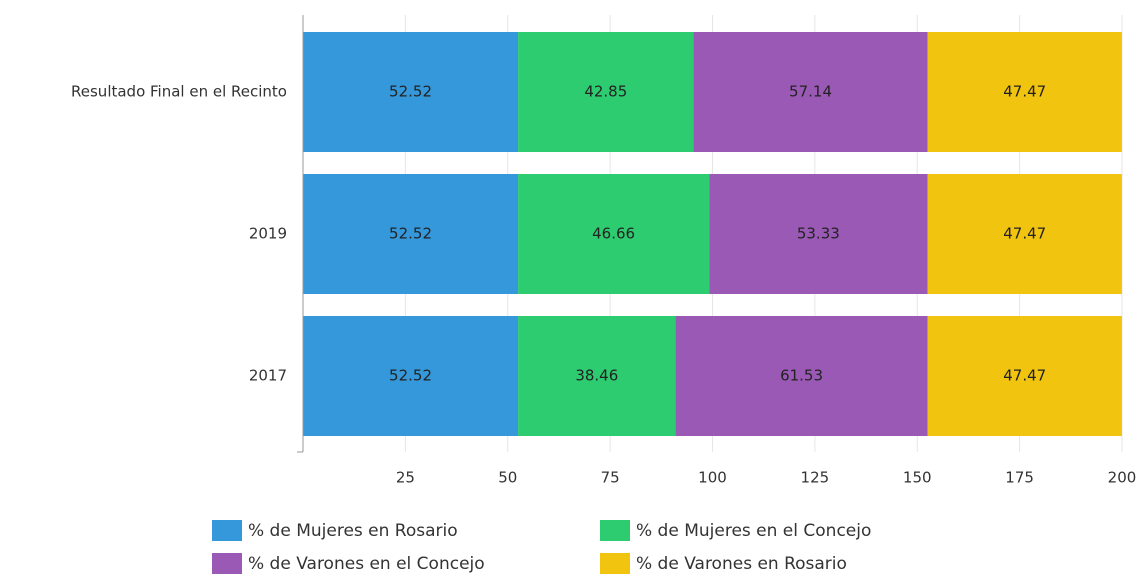 Image resolution: width=1142 pixels, height=576 pixels. I want to click on x-tick-label: 150, so click(917, 478).